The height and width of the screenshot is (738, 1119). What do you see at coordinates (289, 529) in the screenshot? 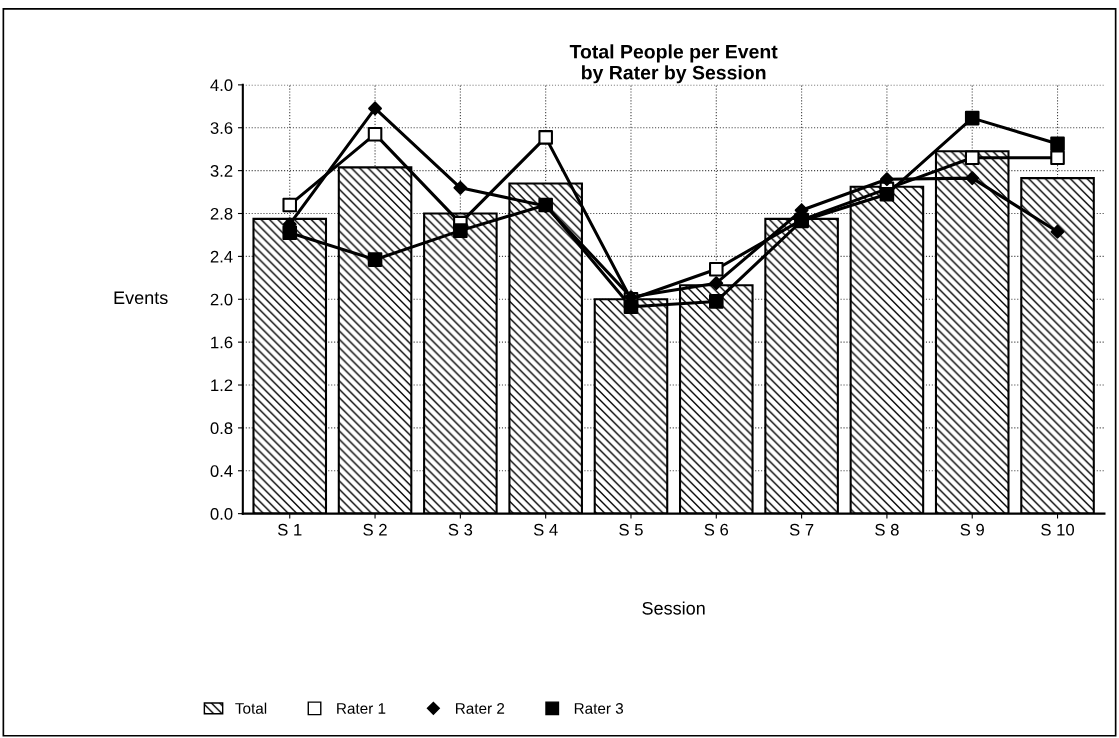
I see `x-tick-label: S 1` at bounding box center [289, 529].